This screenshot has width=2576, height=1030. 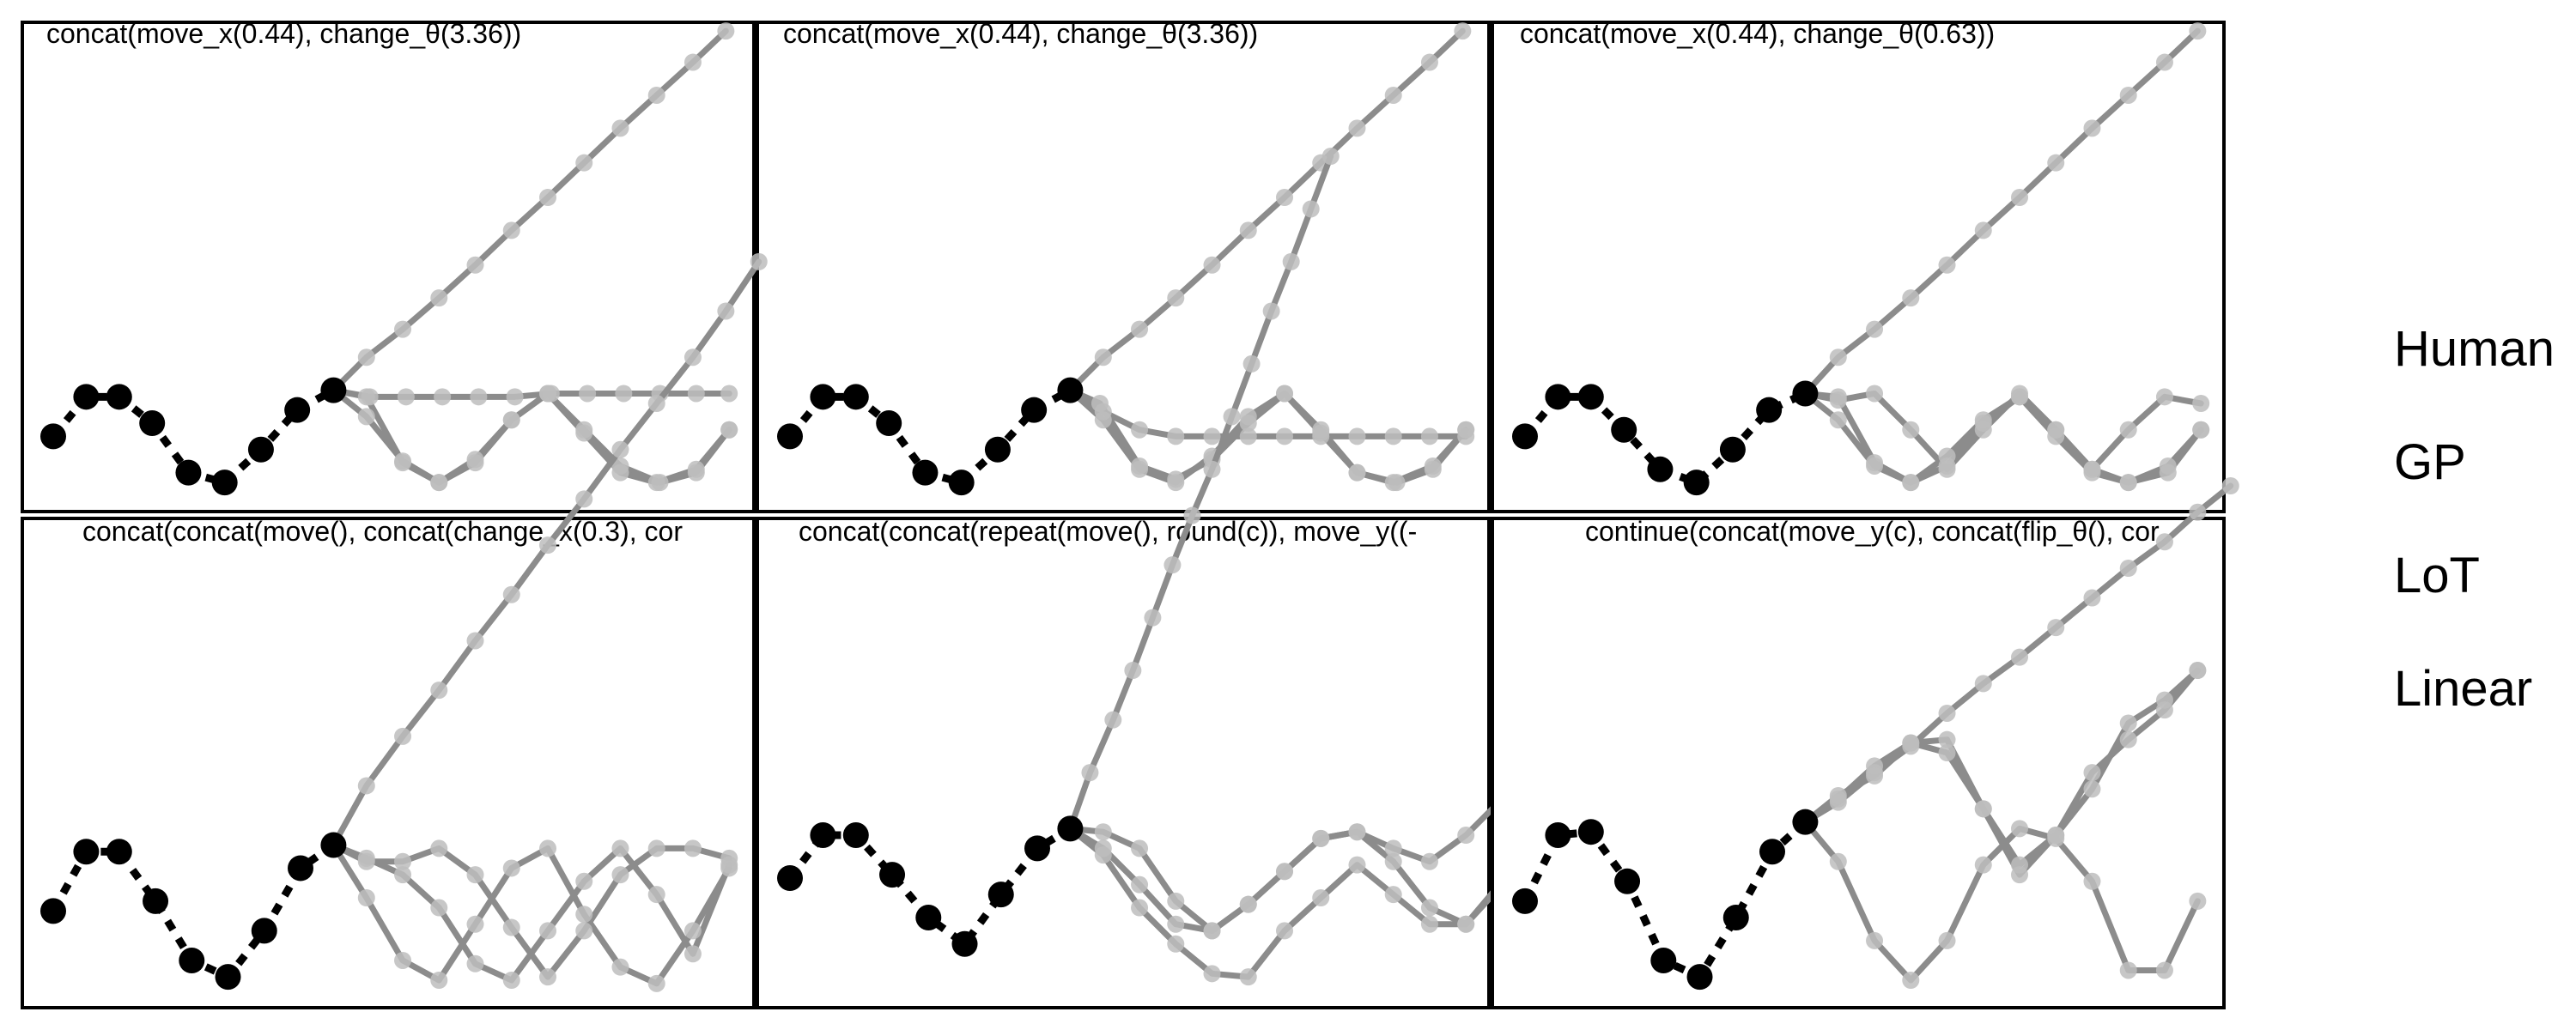 What do you see at coordinates (283, 33) in the screenshot?
I see `panel-title: concat(move_x(0.44), change_θ(3.36))` at bounding box center [283, 33].